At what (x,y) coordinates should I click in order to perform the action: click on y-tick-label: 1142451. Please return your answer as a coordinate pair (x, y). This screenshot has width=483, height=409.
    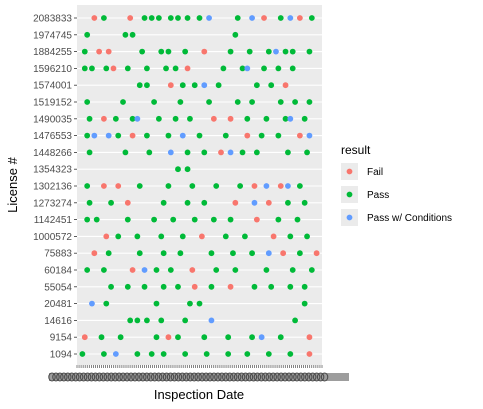
    Looking at the image, I should click on (53, 220).